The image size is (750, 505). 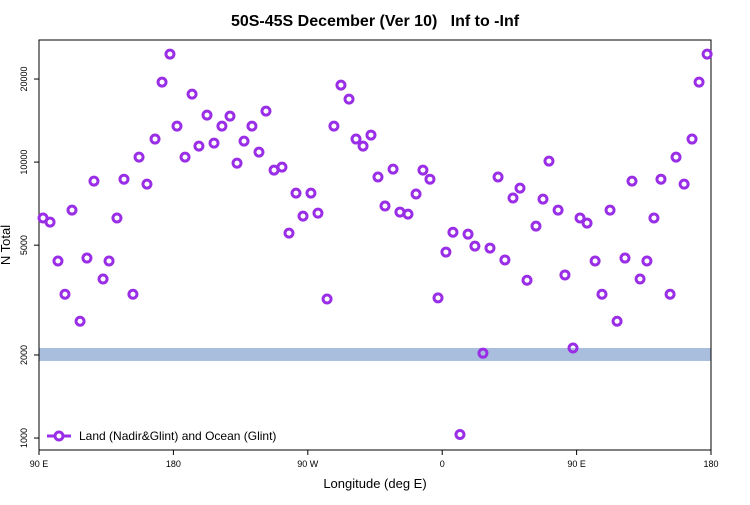 I want to click on chart-title: 50S-45S December (Ver 10) Inf to -Inf, so click(x=375, y=21).